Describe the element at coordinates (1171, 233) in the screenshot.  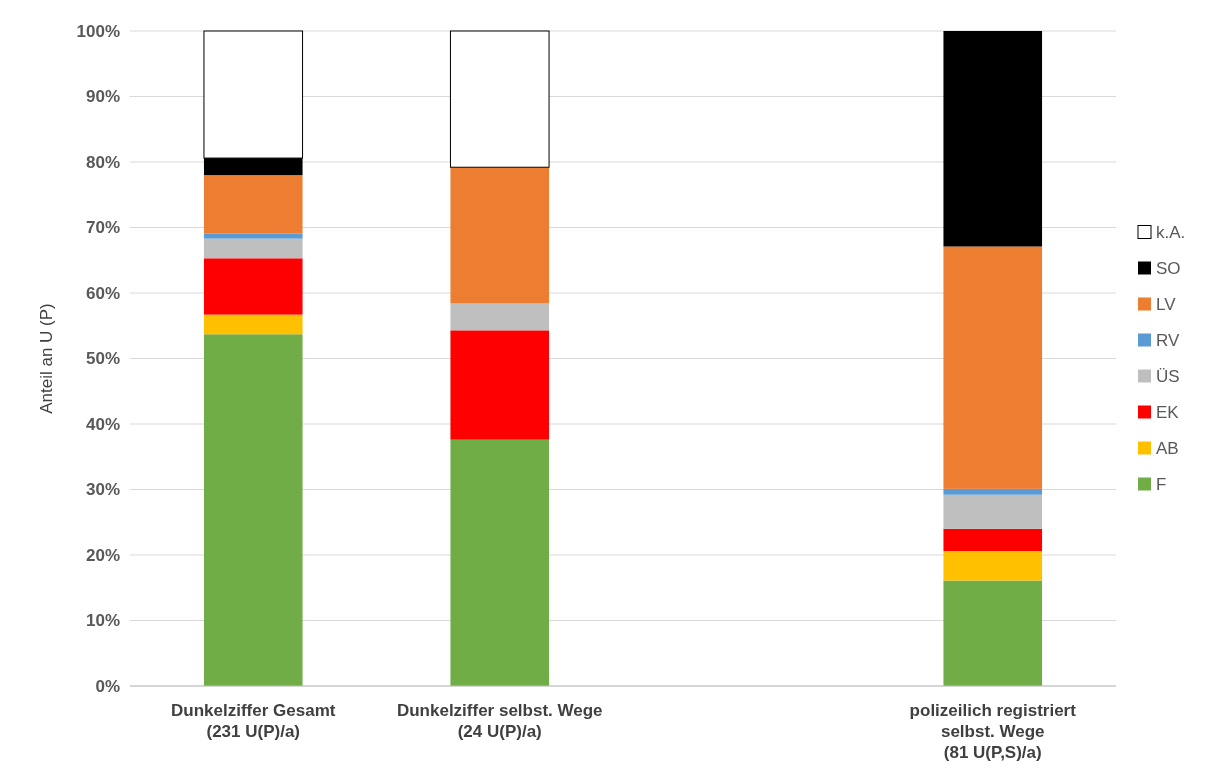
I see `legend-label: k.A.` at that location.